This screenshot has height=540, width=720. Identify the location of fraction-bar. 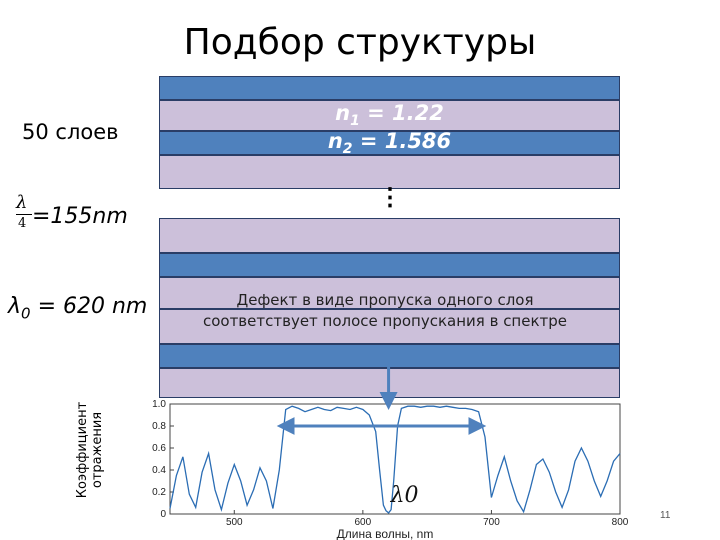
(24, 214).